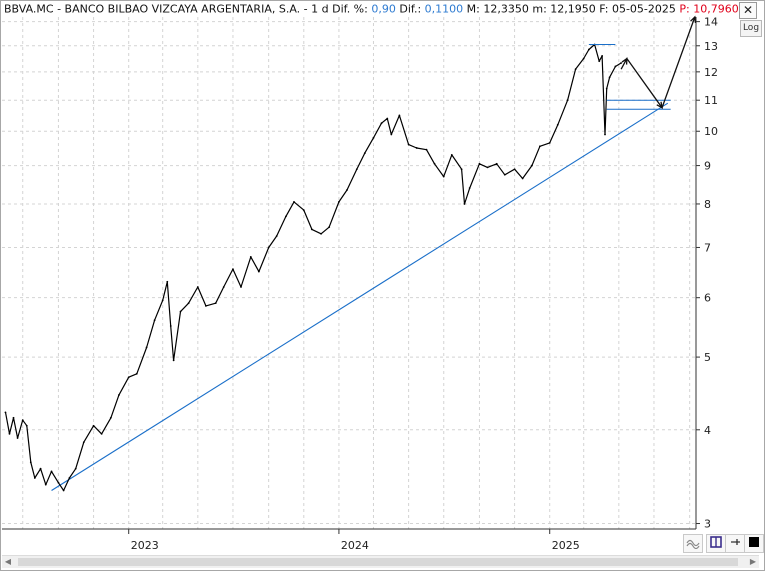 The image size is (765, 571). I want to click on fill-square-icon, so click(754, 543).